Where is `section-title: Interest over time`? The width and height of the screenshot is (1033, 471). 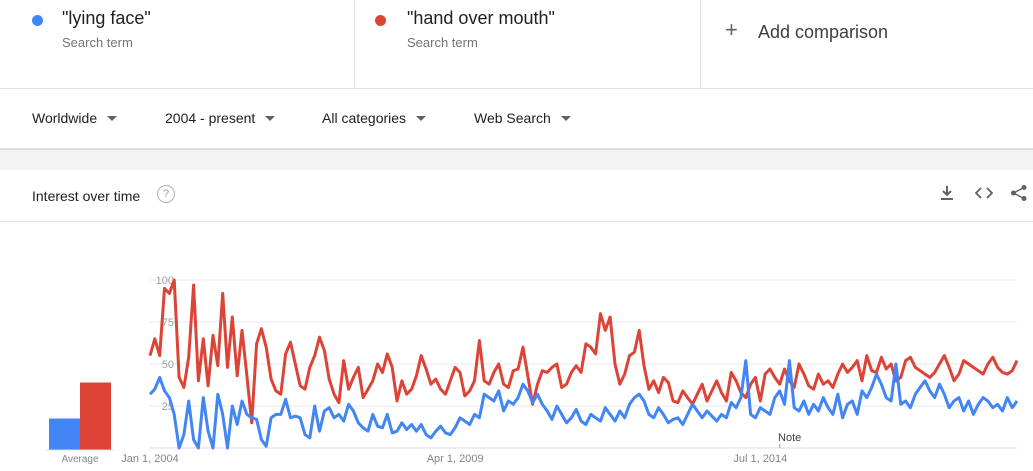 section-title: Interest over time is located at coordinates (86, 196).